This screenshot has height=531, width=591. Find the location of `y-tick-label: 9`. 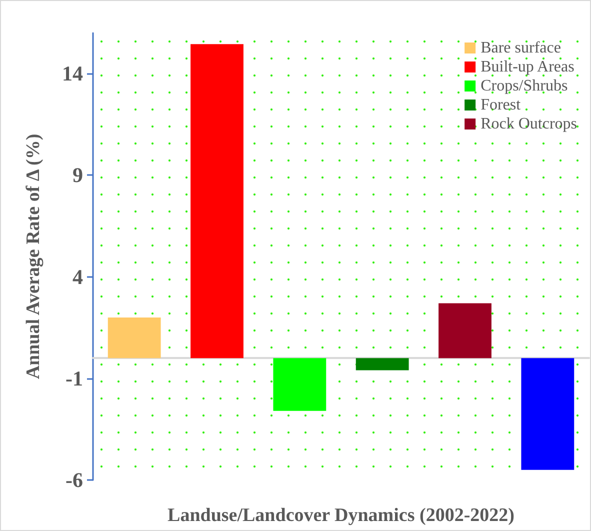

y-tick-label: 9 is located at coordinates (77, 175).